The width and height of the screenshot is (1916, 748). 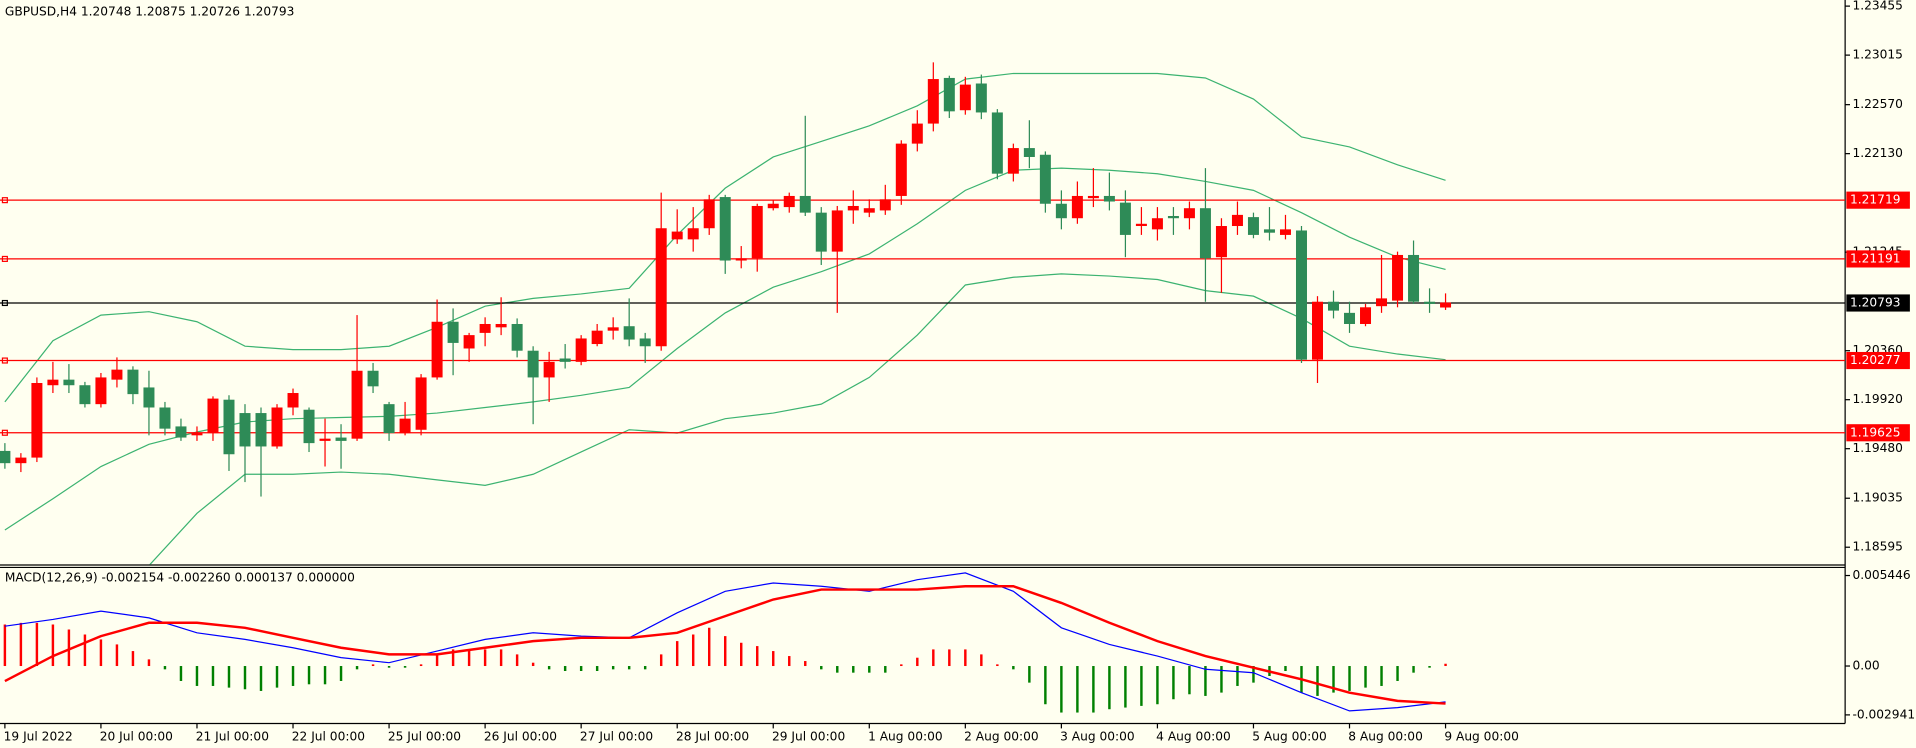 What do you see at coordinates (424, 736) in the screenshot?
I see `x-tick-label: 25 Jul 00:00` at bounding box center [424, 736].